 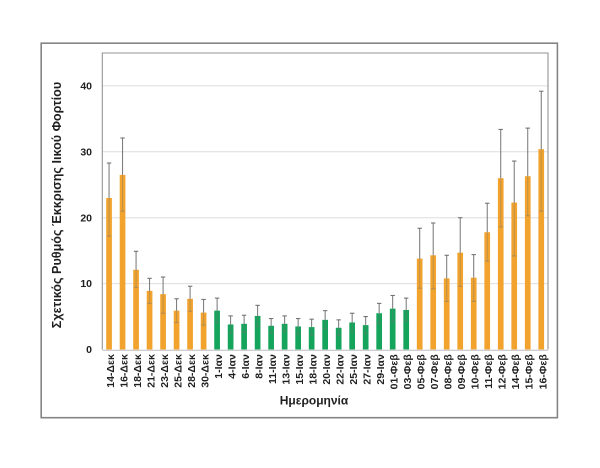 What do you see at coordinates (354, 369) in the screenshot?
I see `svg-text: 25-Ιαν` at bounding box center [354, 369].